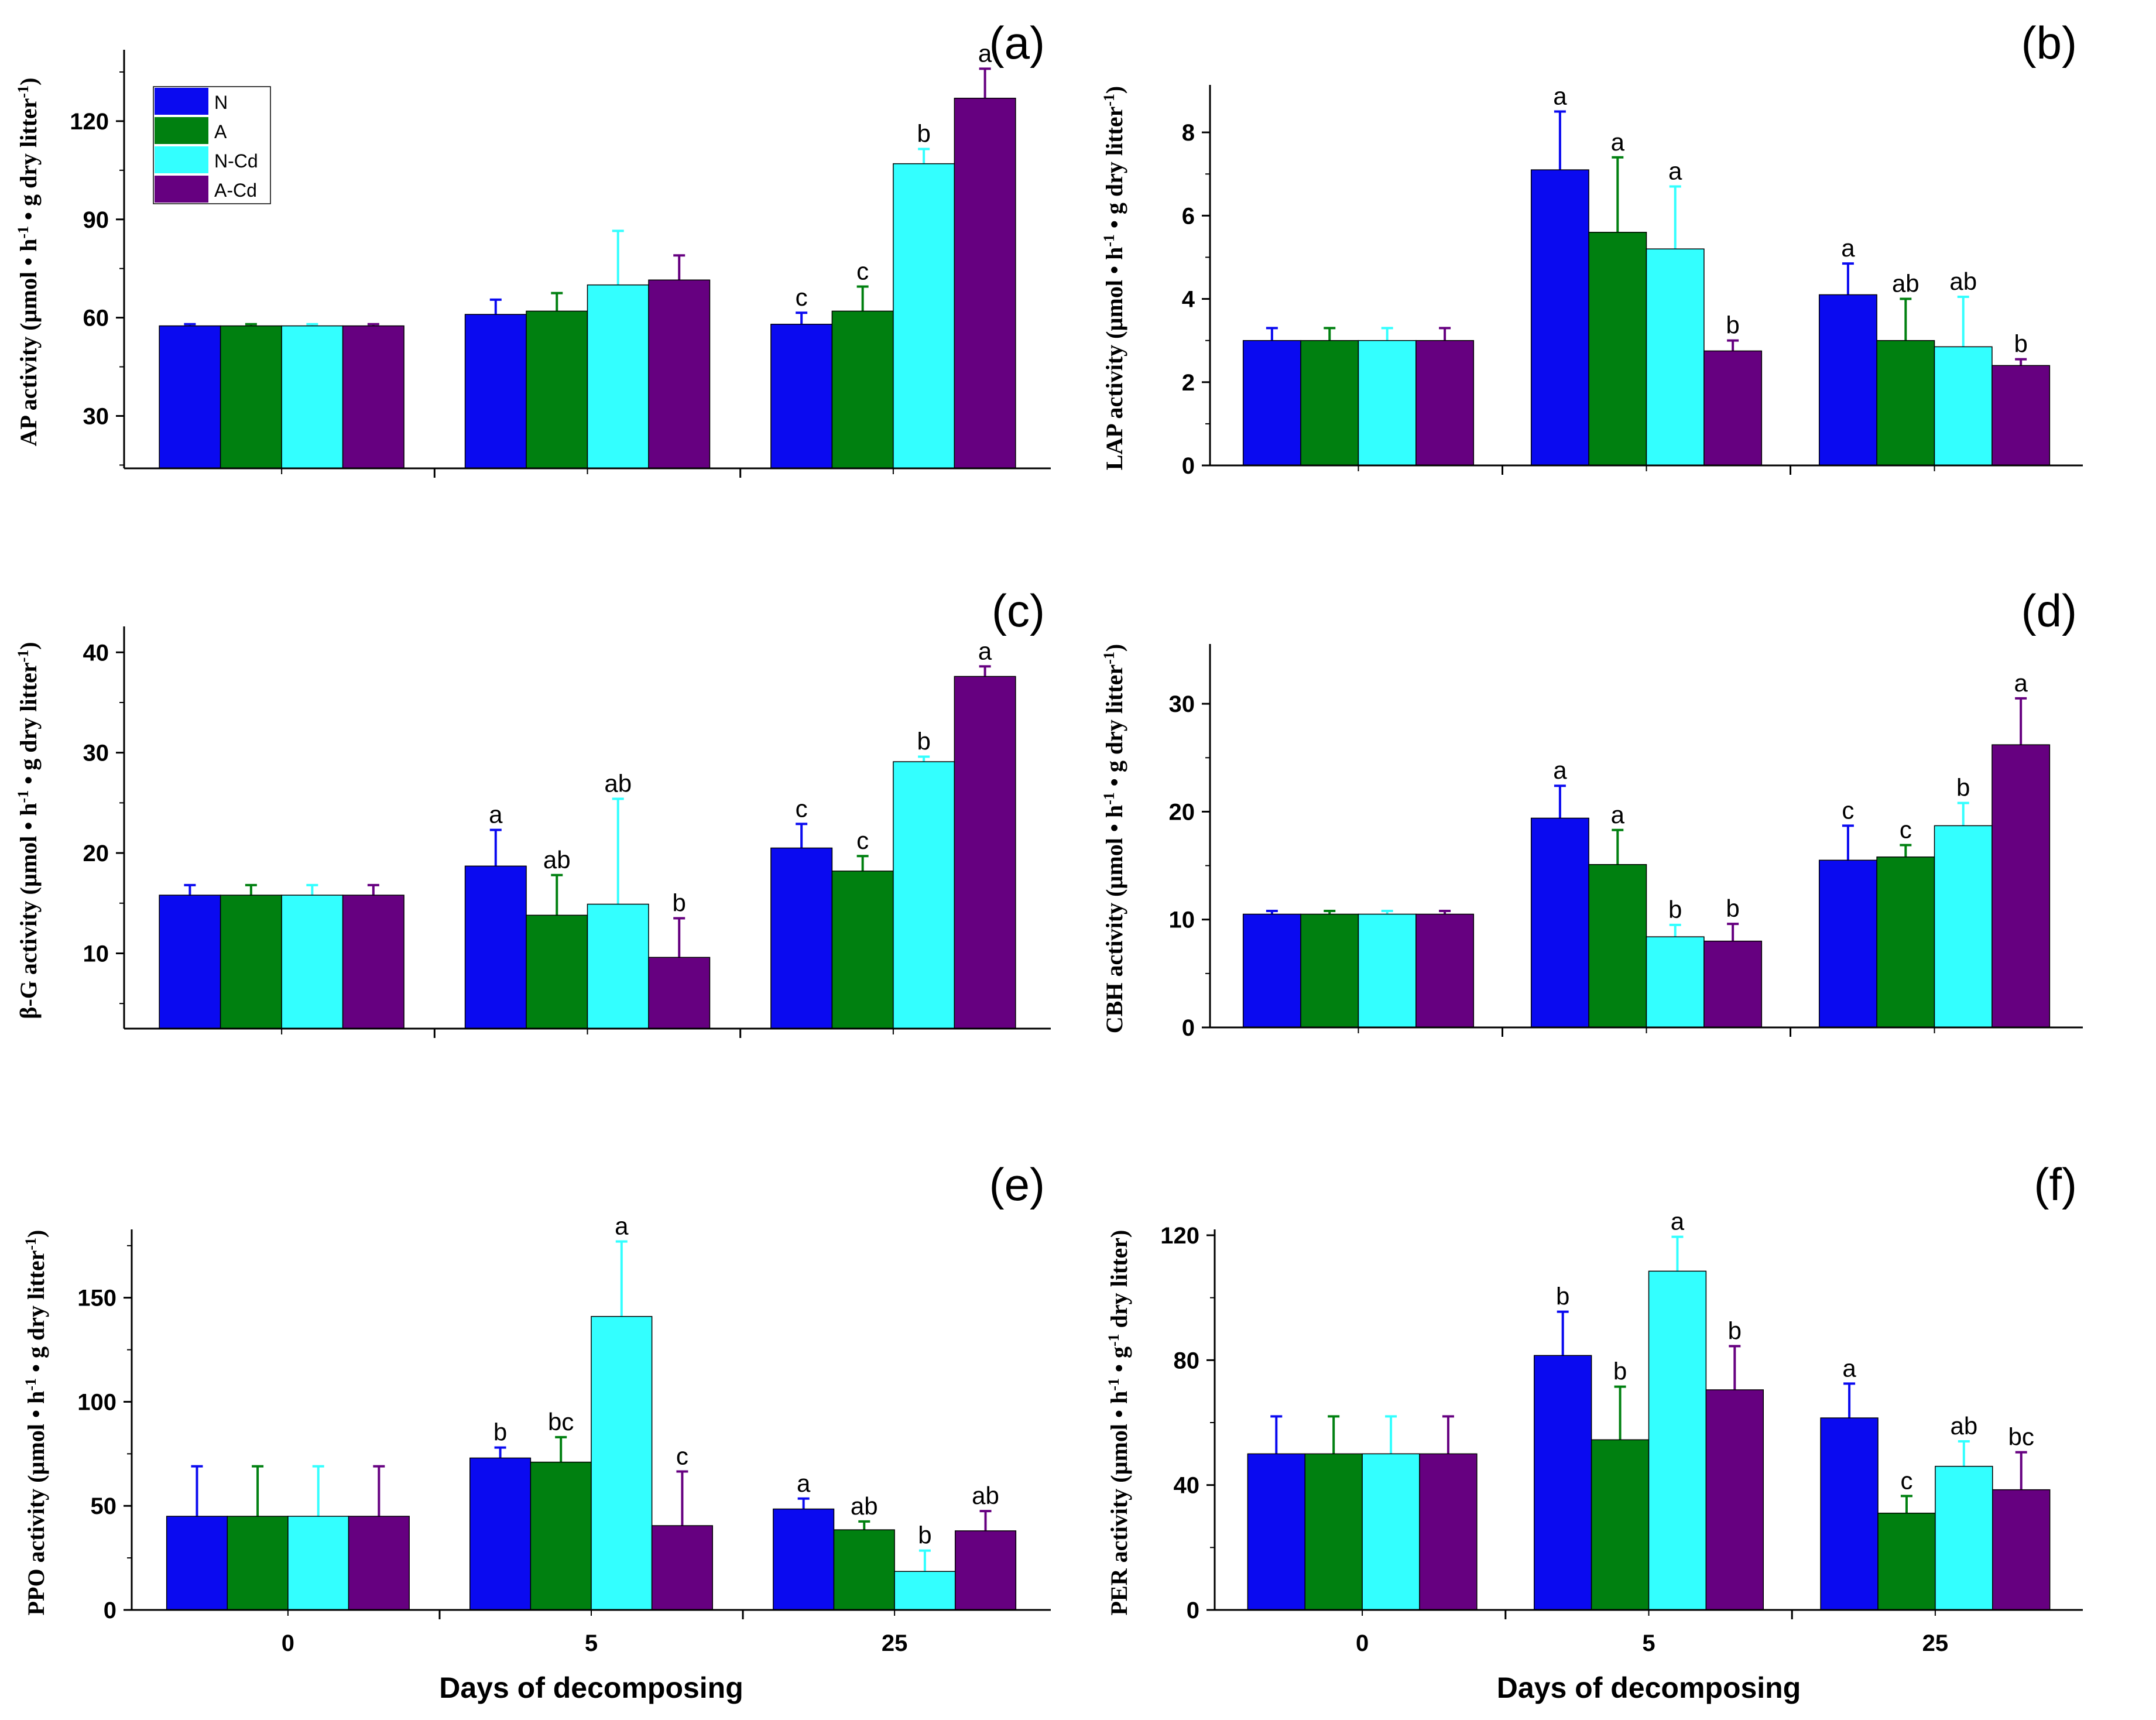  I want to click on significance-letter: bc, so click(2021, 1437).